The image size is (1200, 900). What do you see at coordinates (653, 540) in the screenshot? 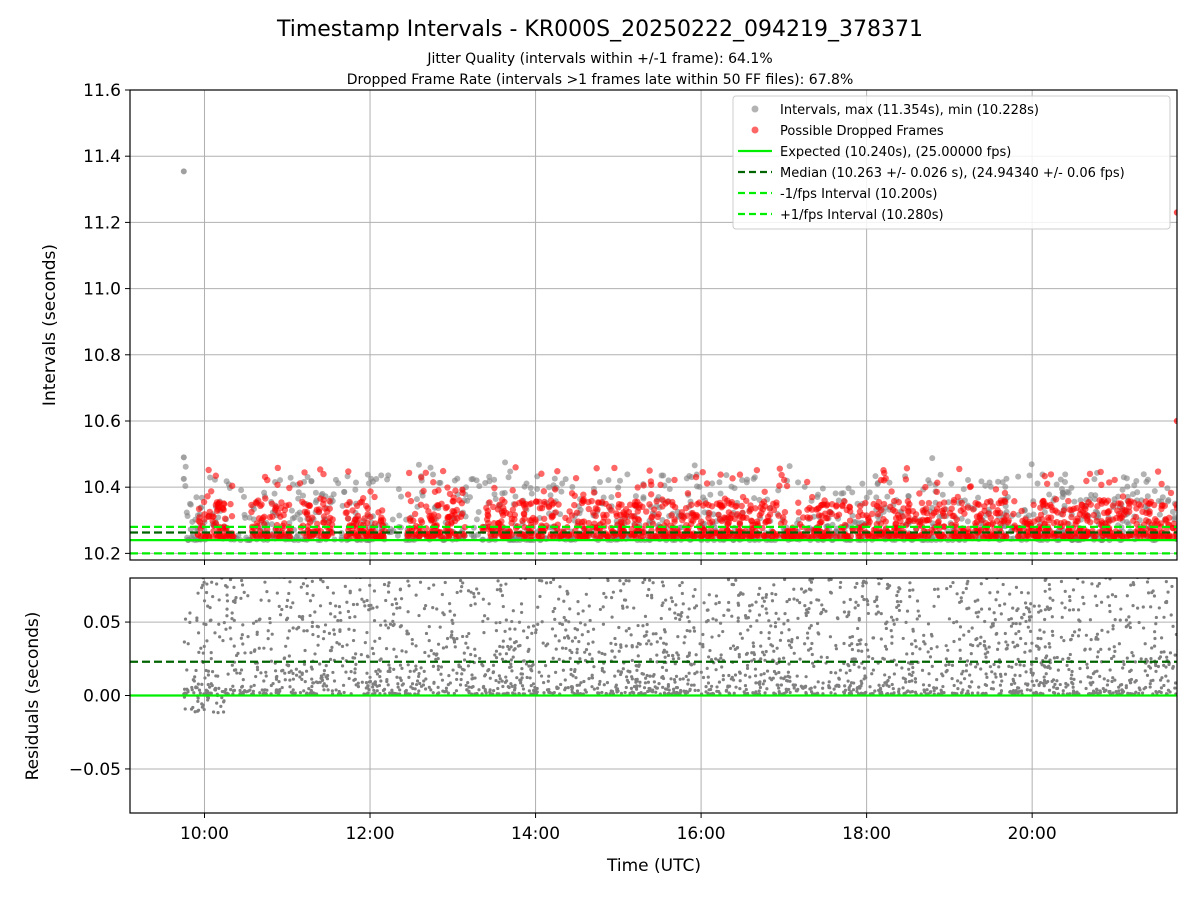
I see `intervals-reference-lines` at bounding box center [653, 540].